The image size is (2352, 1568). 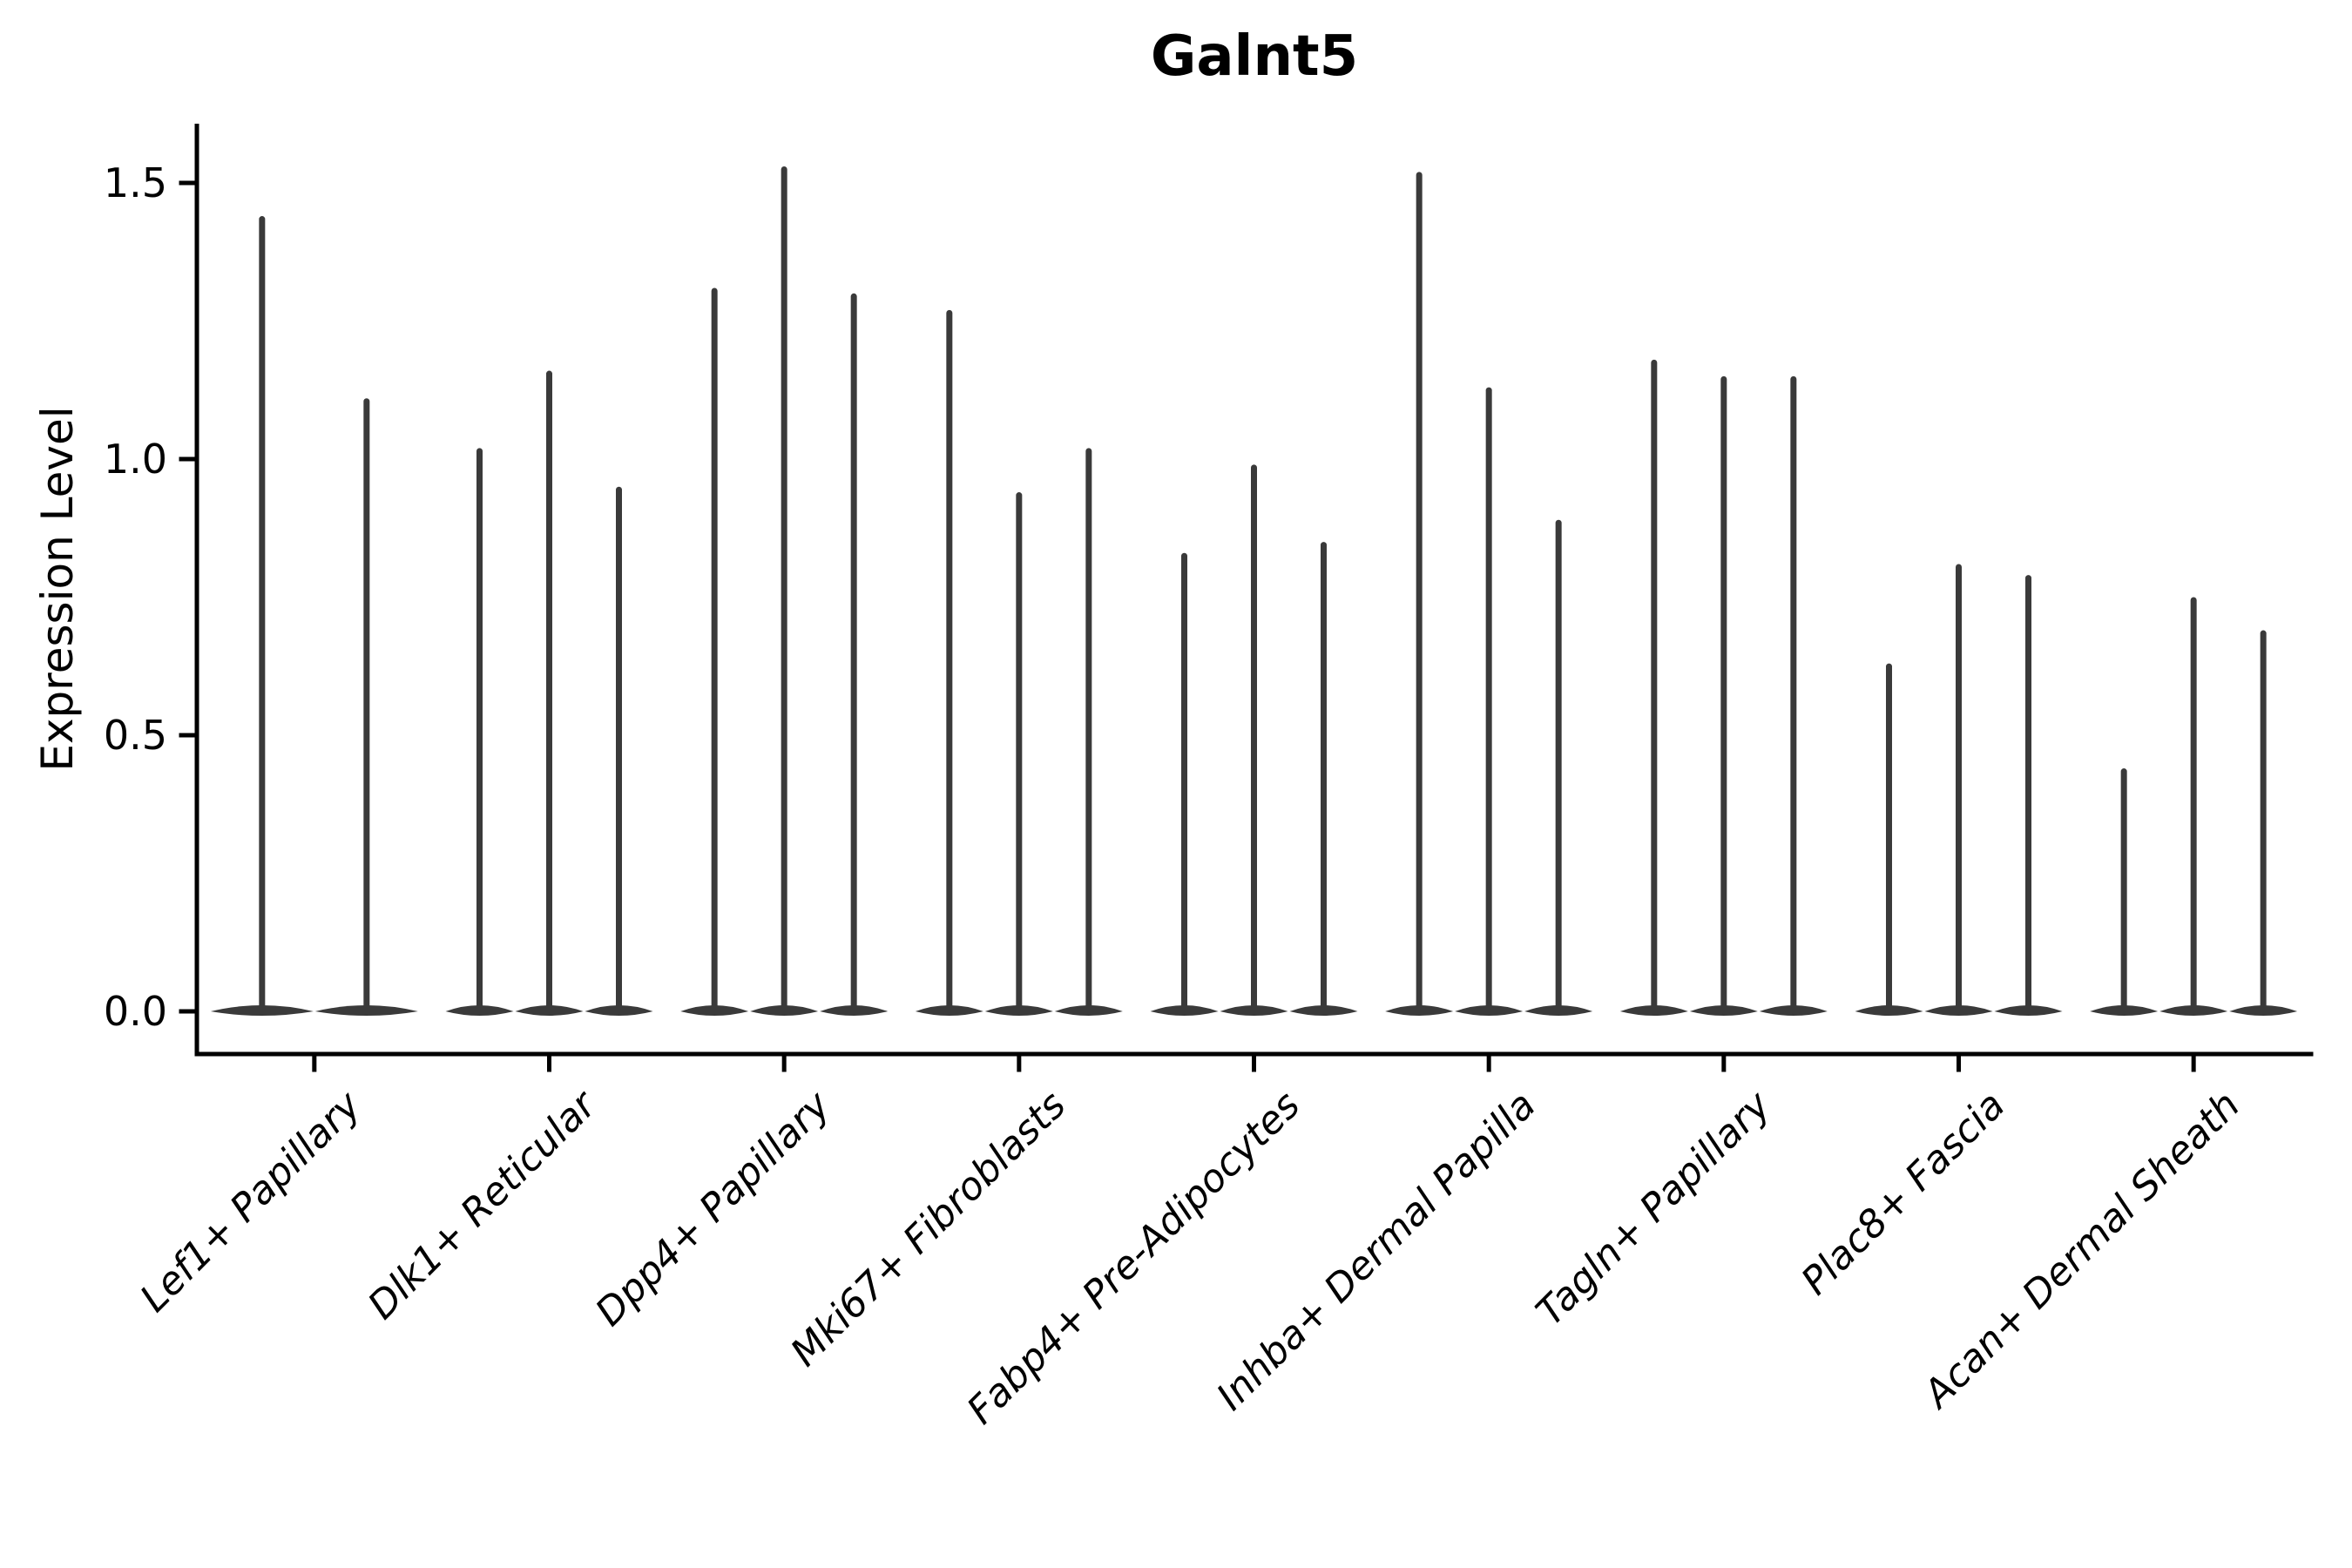 What do you see at coordinates (135, 736) in the screenshot?
I see `y-tick-label: 0.5` at bounding box center [135, 736].